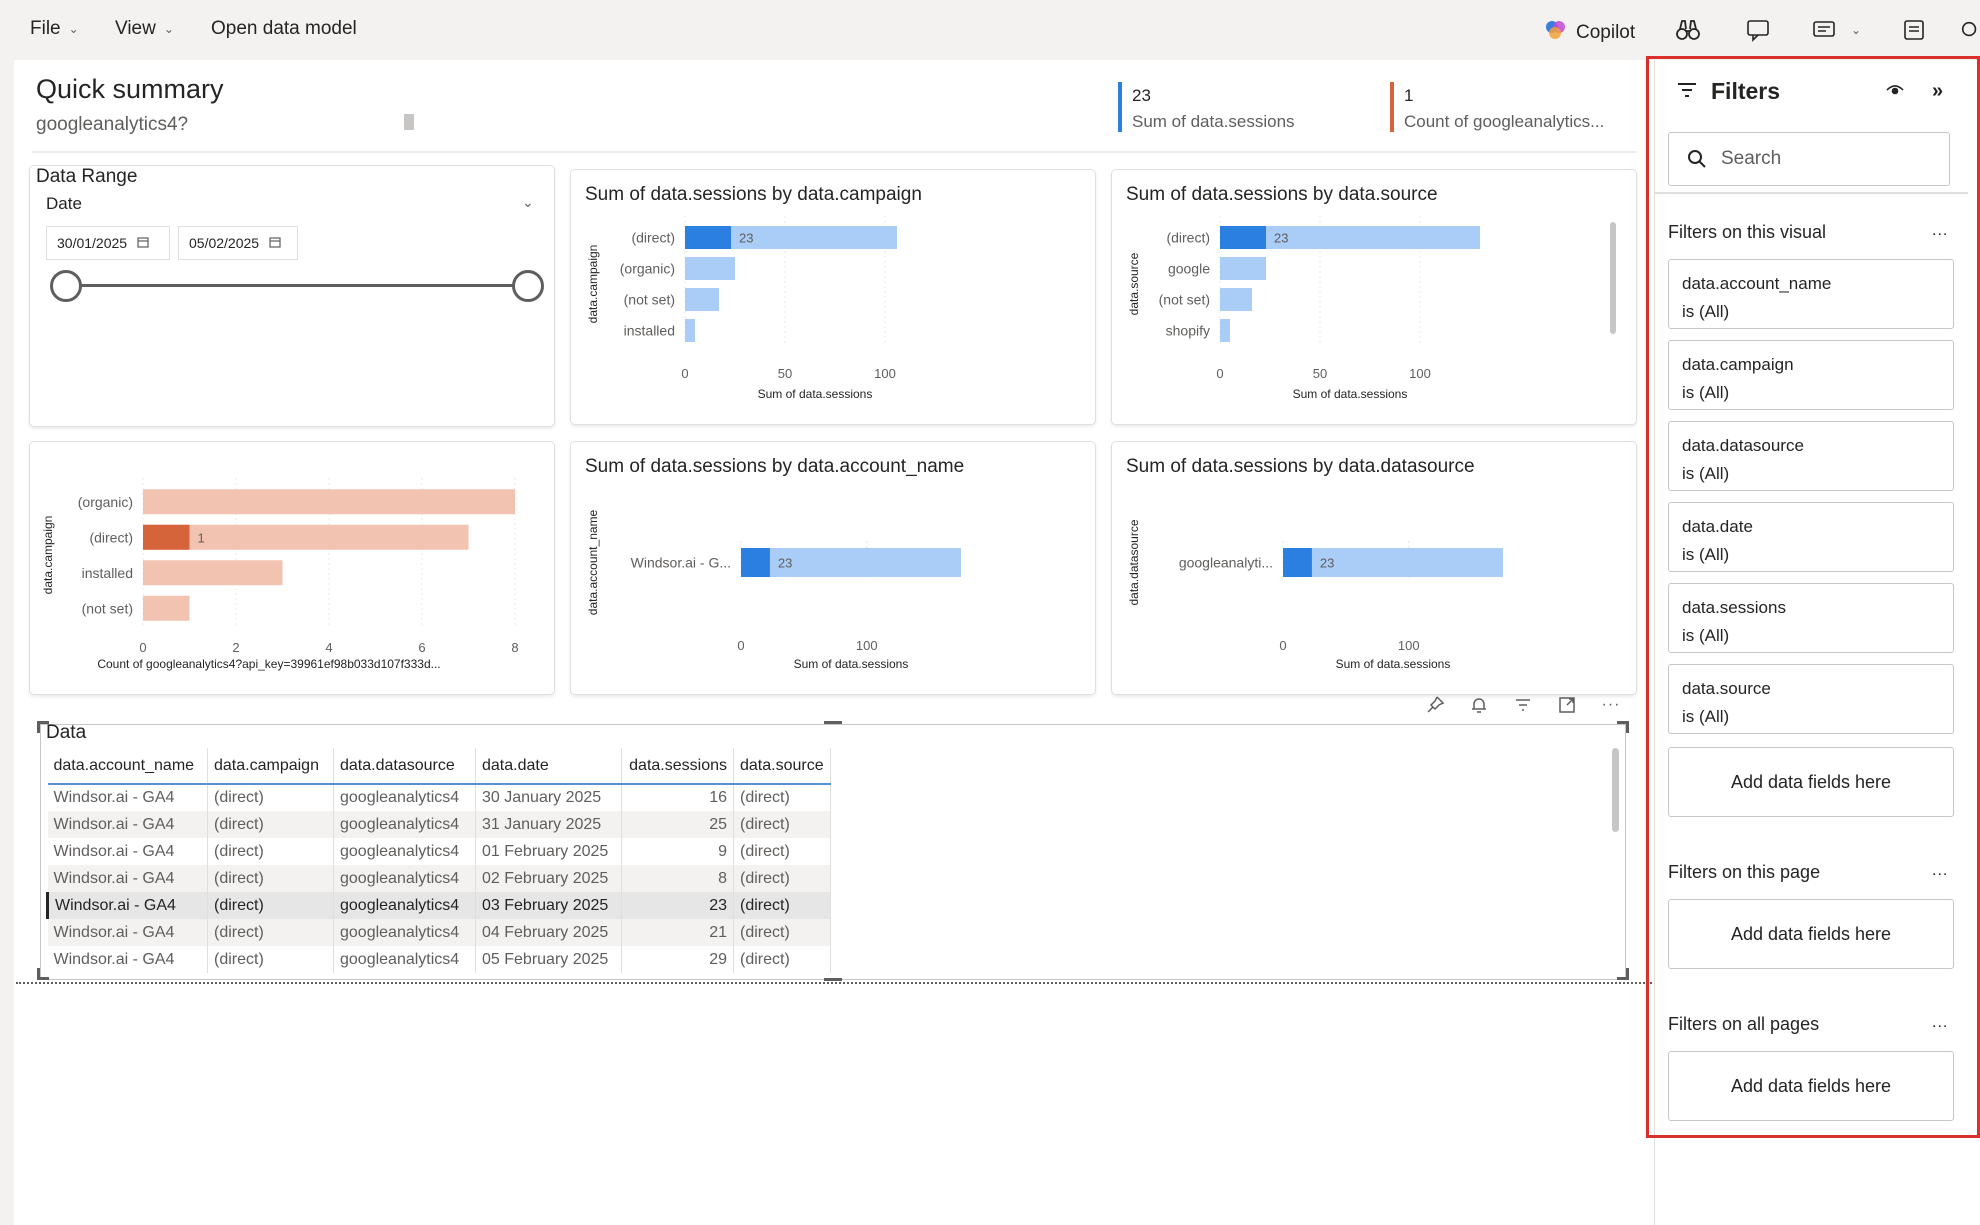 This screenshot has height=1225, width=1980. I want to click on bell-icon, so click(1479, 705).